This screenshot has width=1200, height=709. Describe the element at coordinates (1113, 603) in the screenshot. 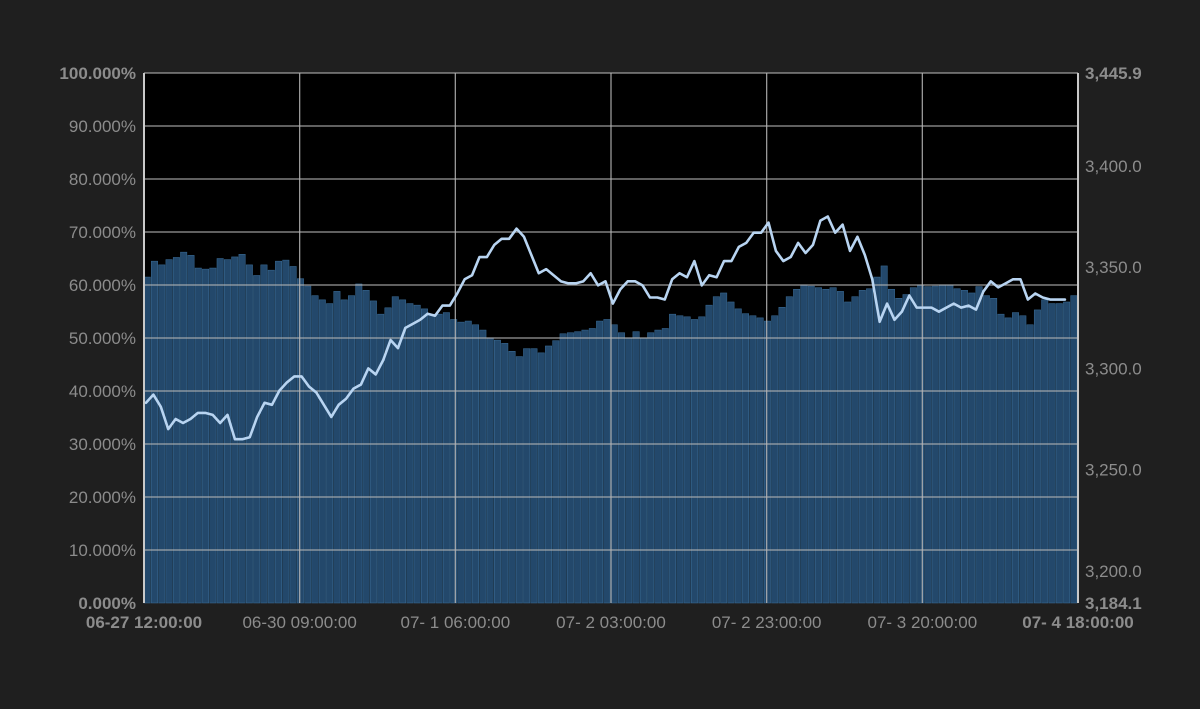

I see `right-axis-tick-label: 3,184.1` at that location.